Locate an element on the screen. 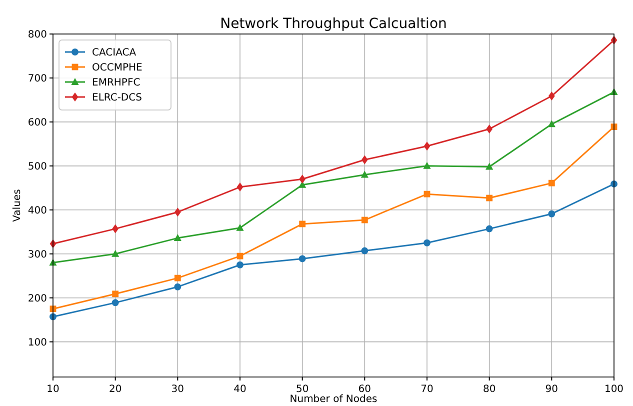 The height and width of the screenshot is (406, 633). y-tick-label: 100 is located at coordinates (37, 342).